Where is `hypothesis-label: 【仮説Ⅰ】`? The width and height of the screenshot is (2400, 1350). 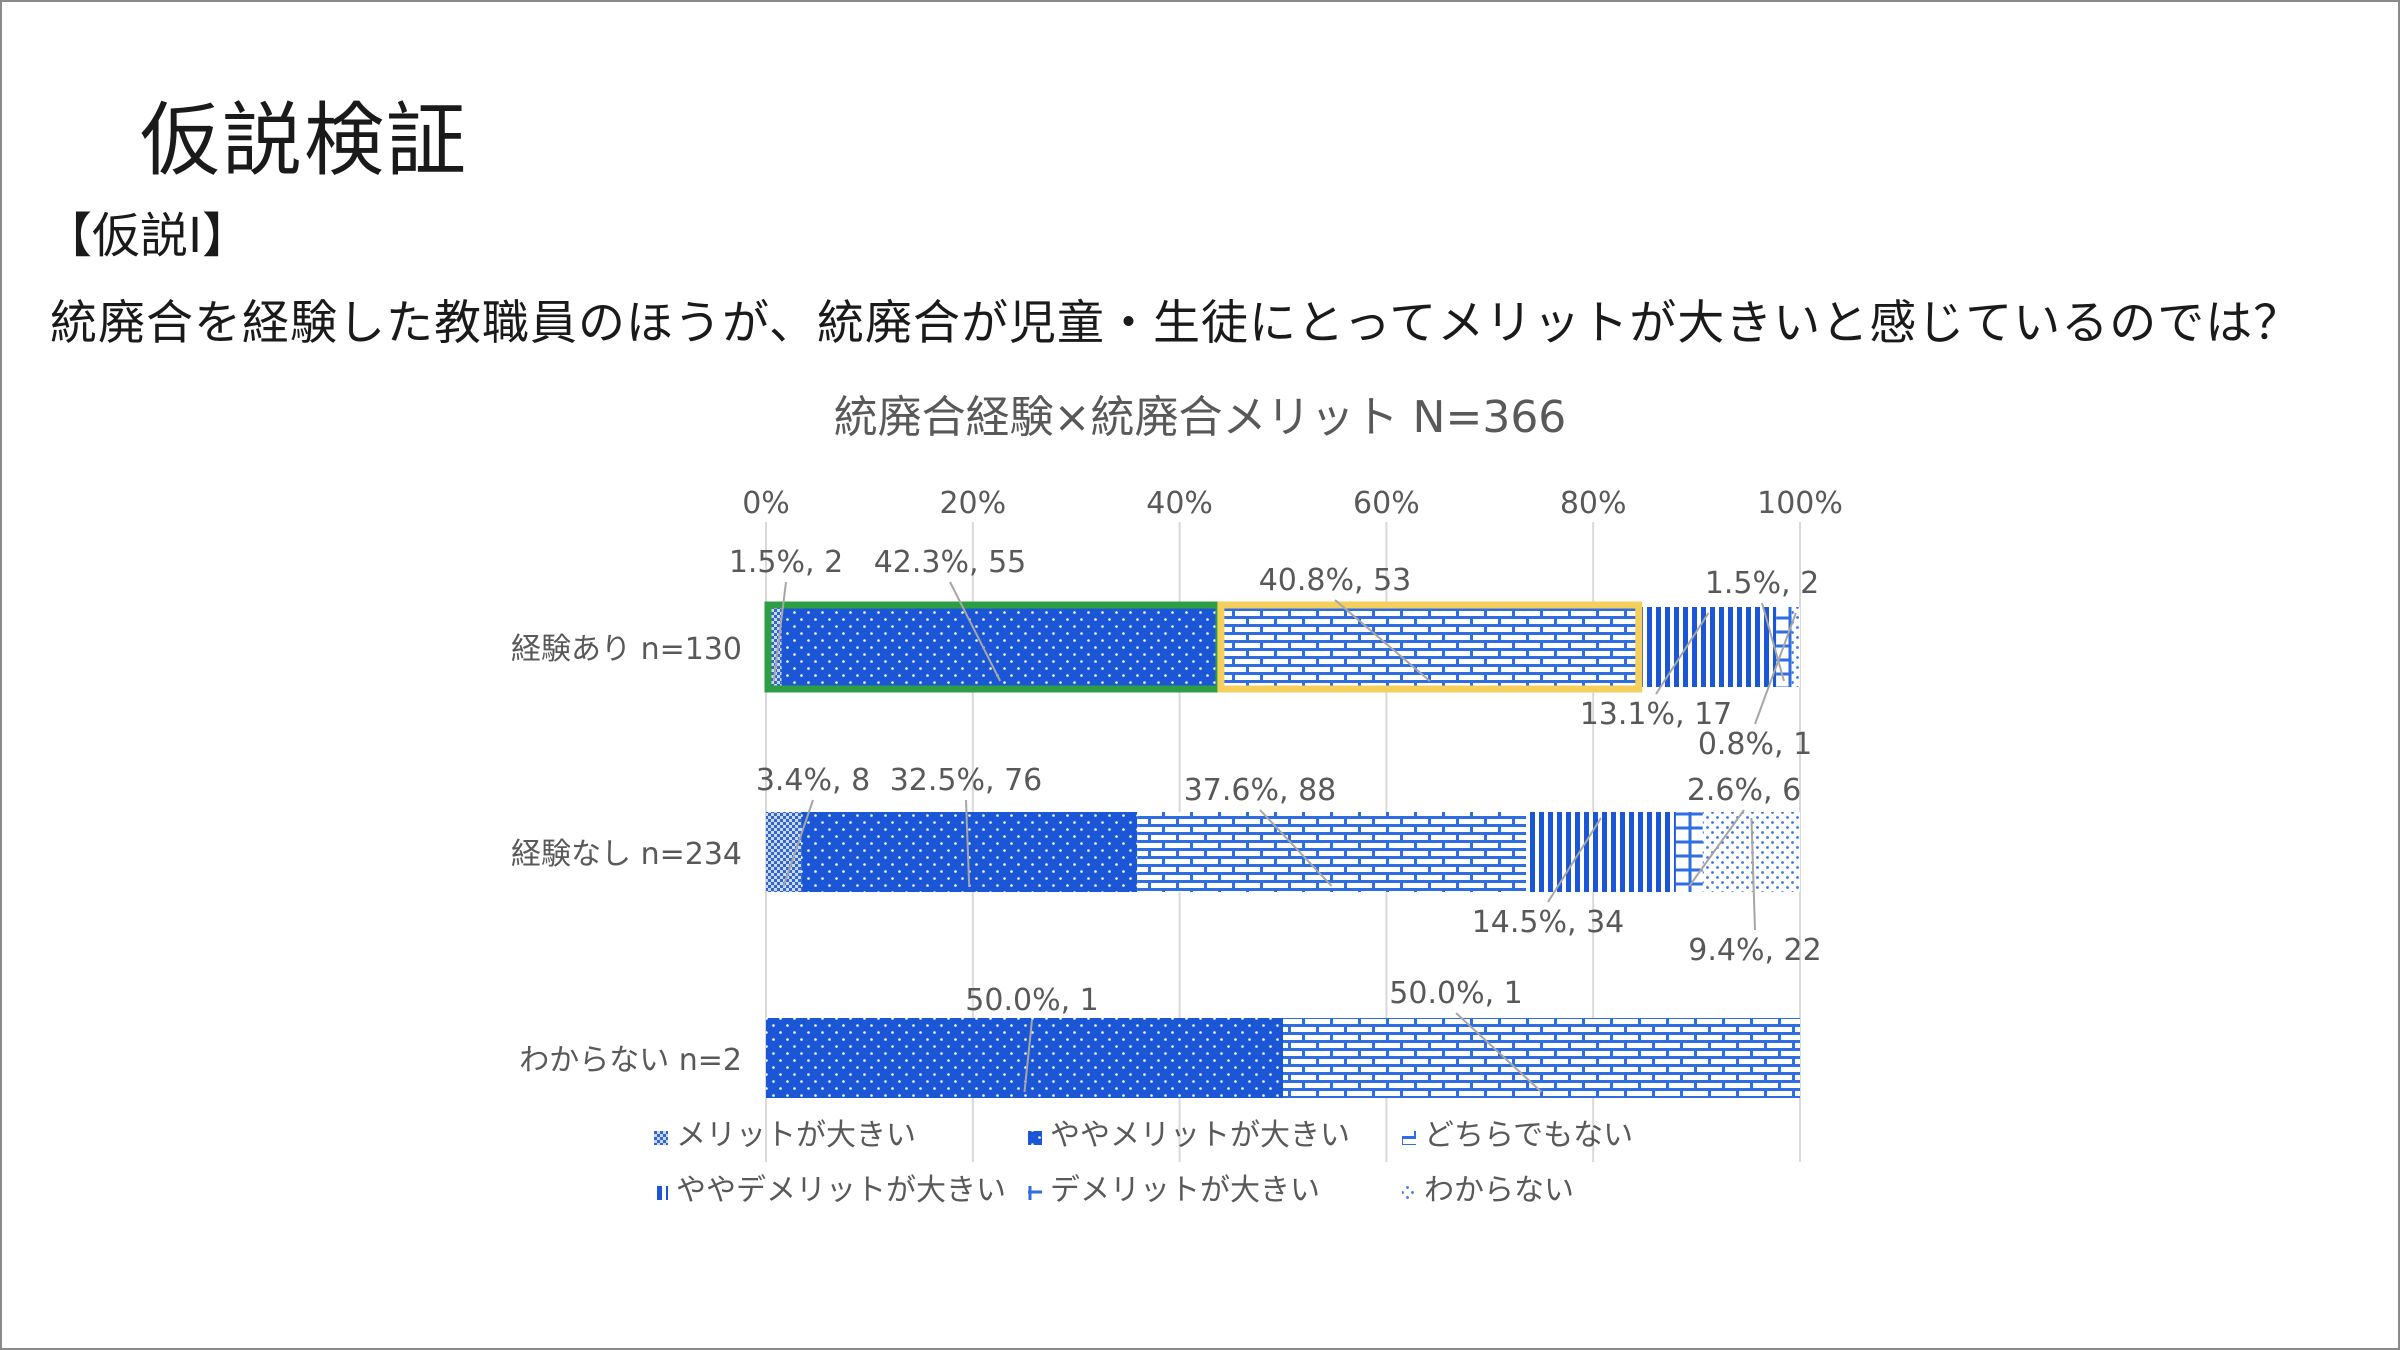 hypothesis-label: 【仮説Ⅰ】 is located at coordinates (147, 236).